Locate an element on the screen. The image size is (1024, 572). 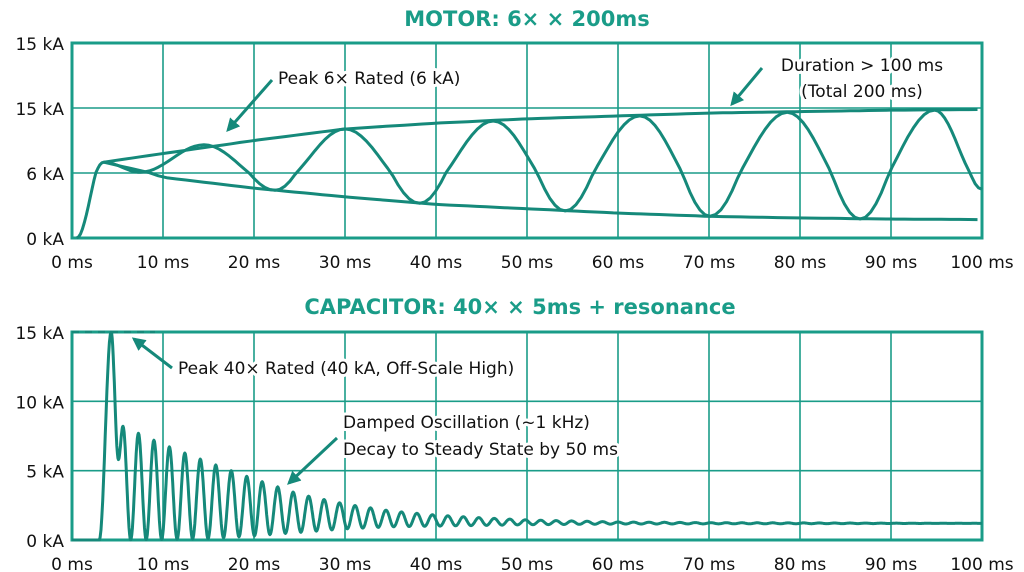
y-tick-label: 10 kA is located at coordinates (39, 403).